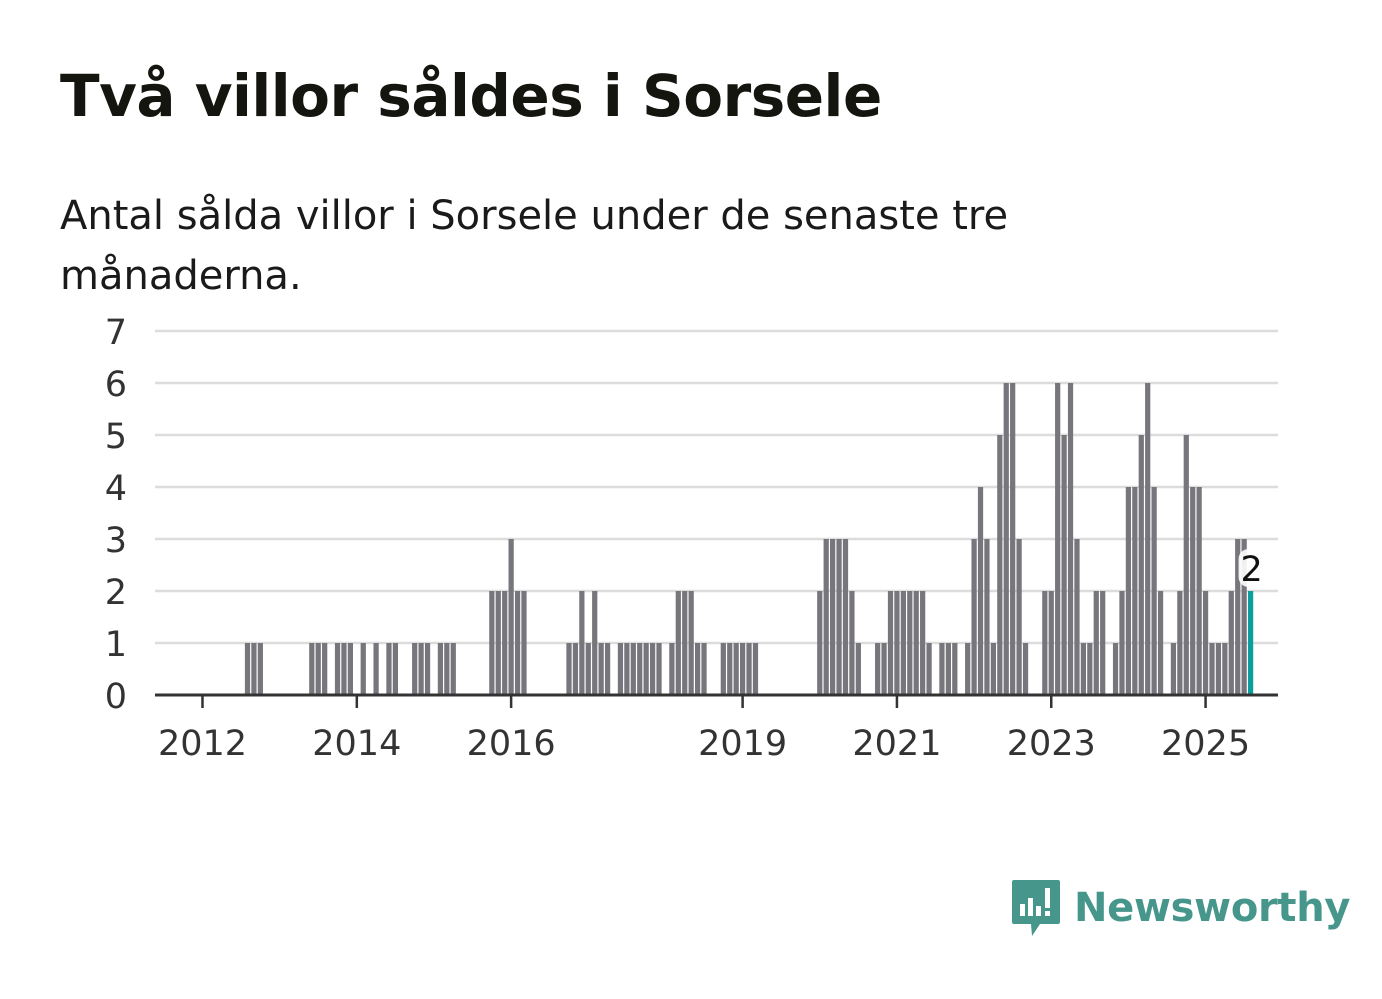  I want to click on y-tick-label: 5, so click(116, 437).